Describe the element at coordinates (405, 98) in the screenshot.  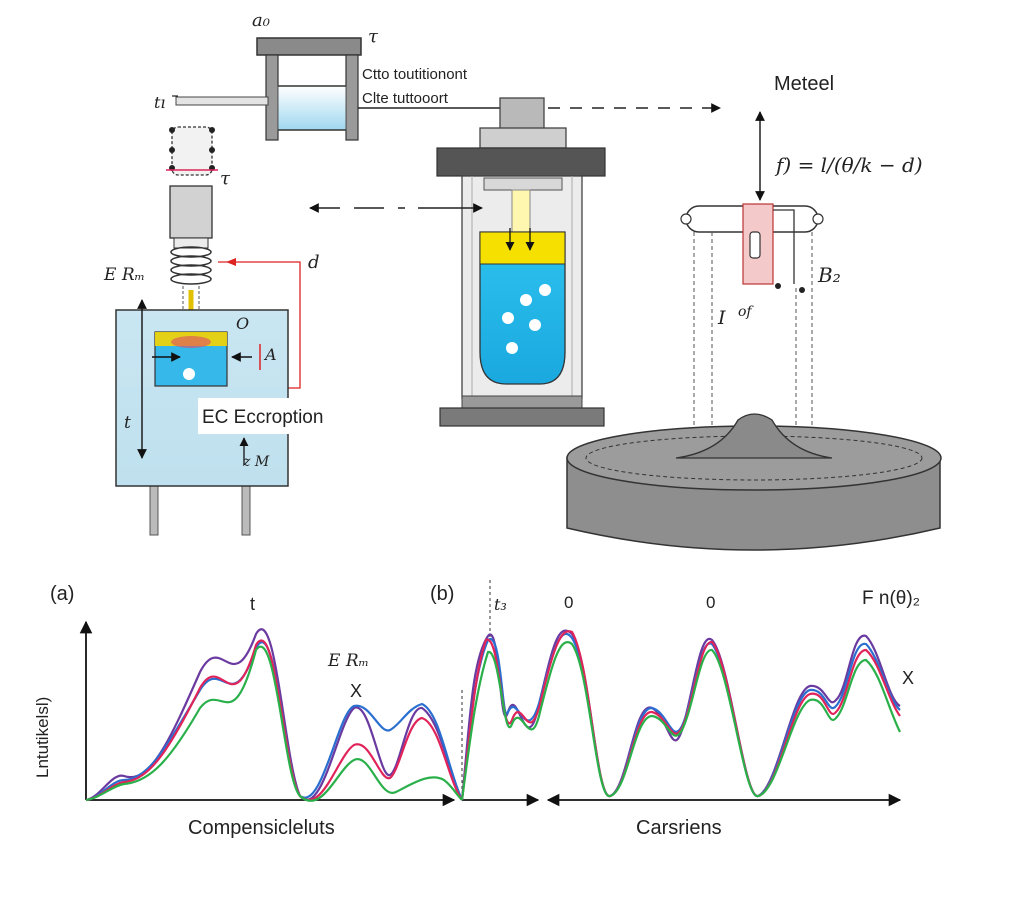
I see `header-line-2: Clte tuttooort` at that location.